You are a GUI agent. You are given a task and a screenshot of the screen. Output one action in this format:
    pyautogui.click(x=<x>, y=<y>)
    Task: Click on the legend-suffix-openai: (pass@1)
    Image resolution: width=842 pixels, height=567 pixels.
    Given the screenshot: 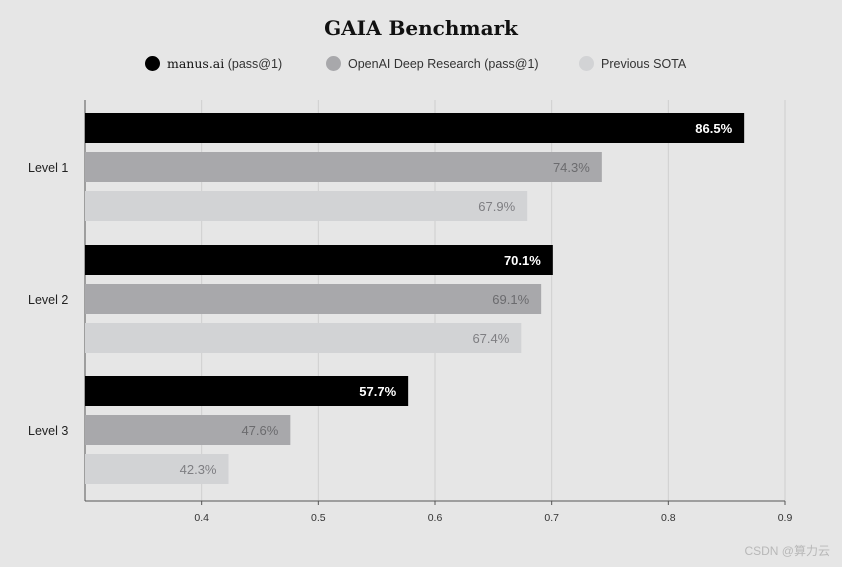 What is the action you would take?
    pyautogui.click(x=511, y=63)
    